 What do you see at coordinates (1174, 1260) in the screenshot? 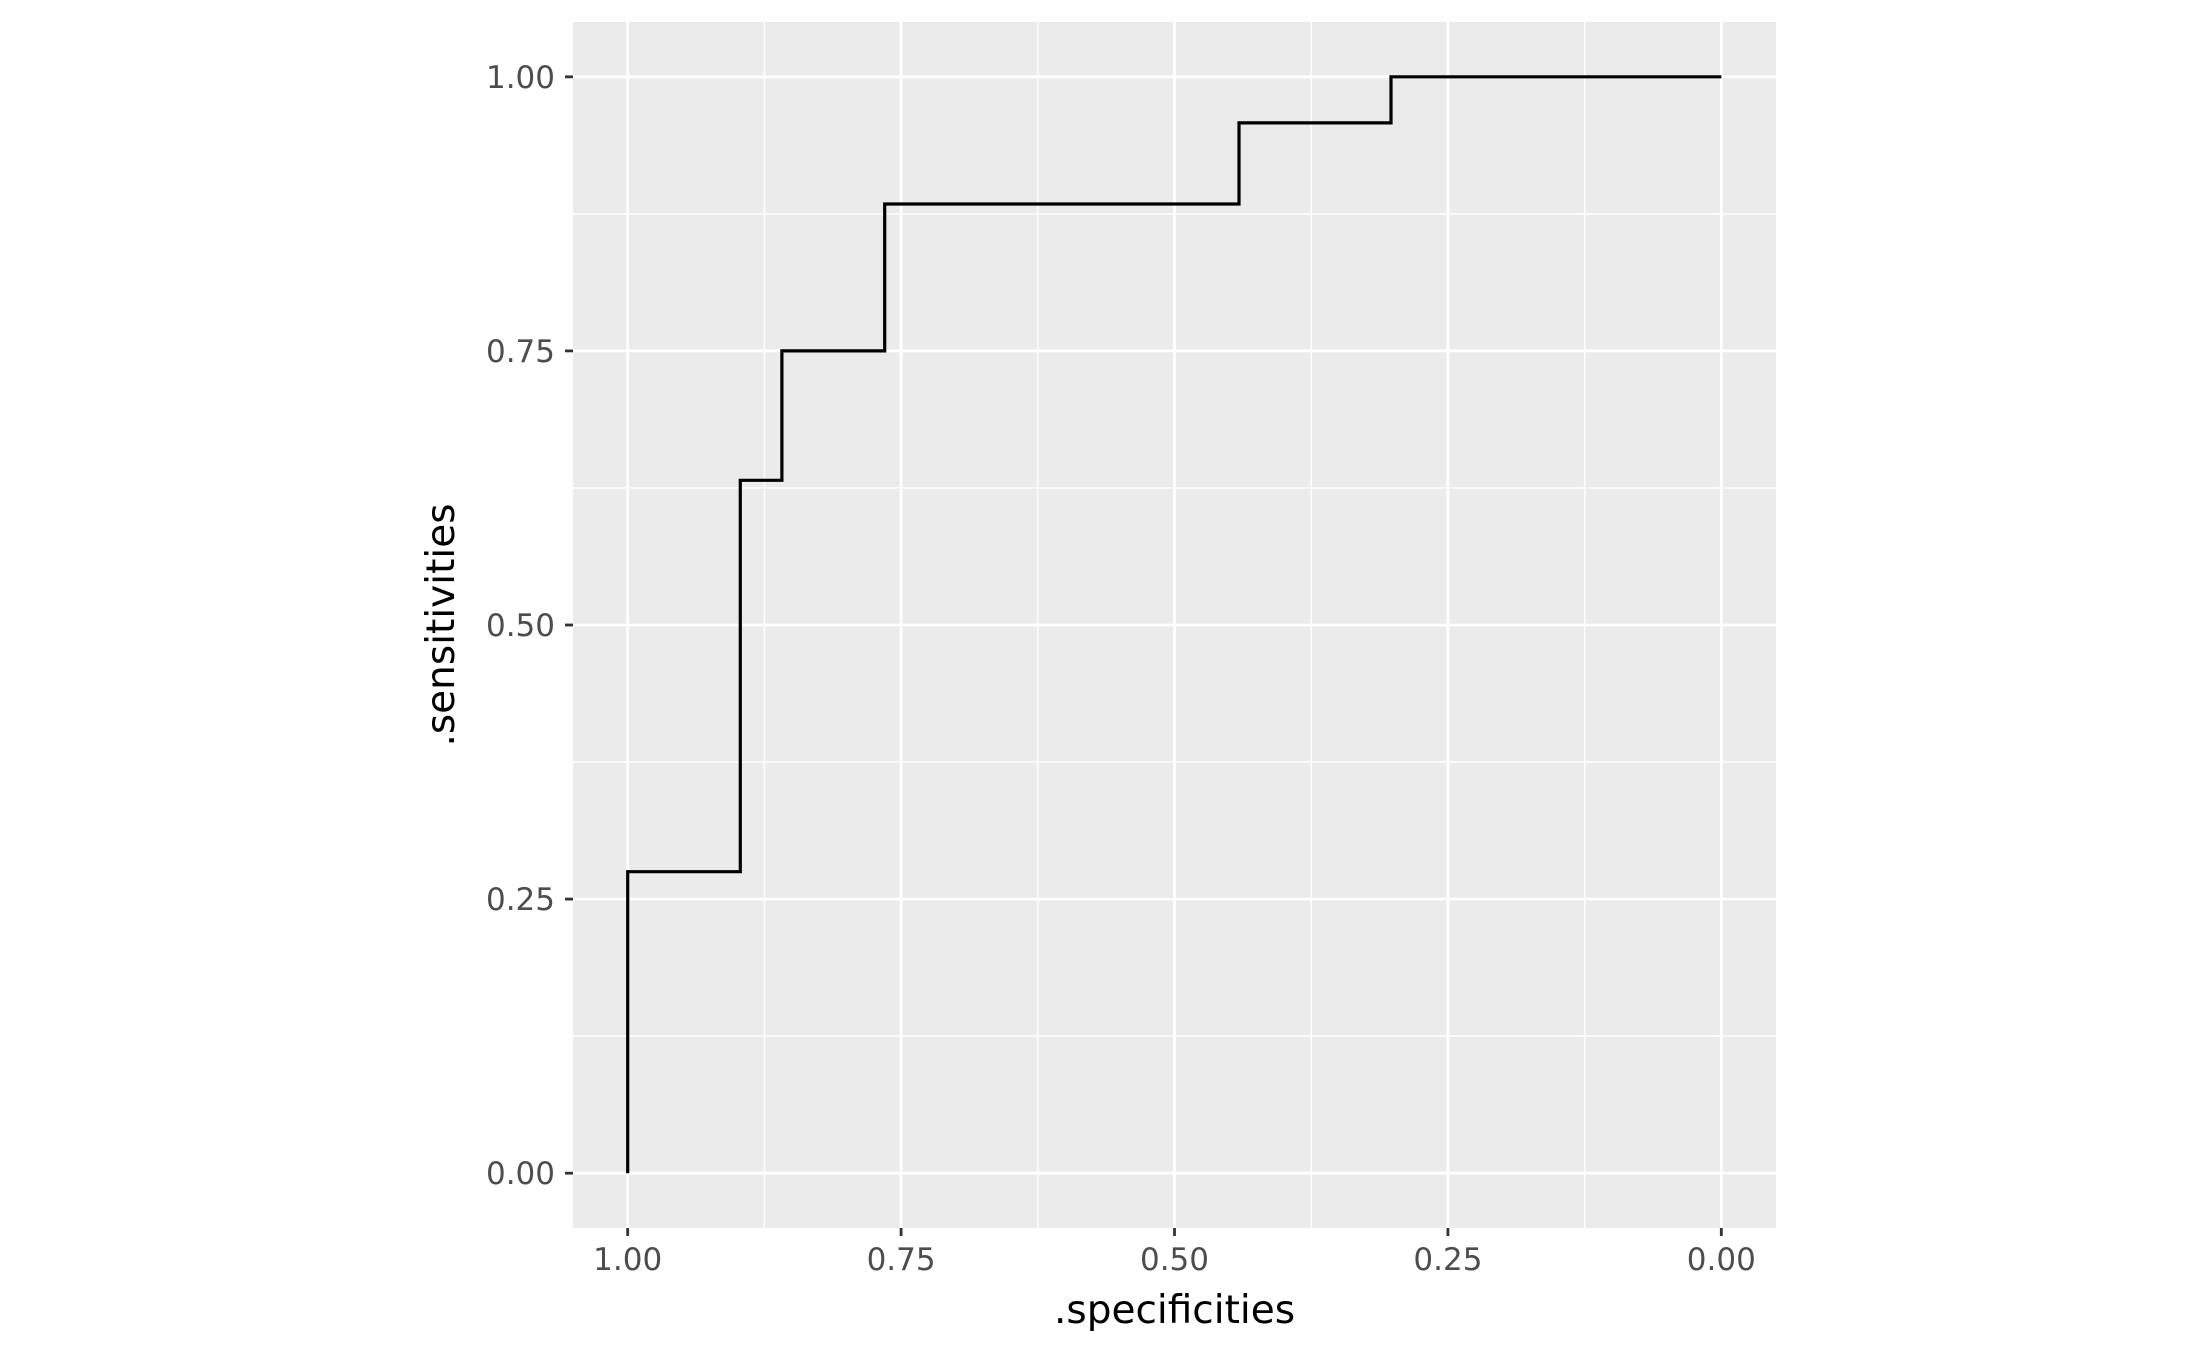
I see `x-tick-label: 0.50` at bounding box center [1174, 1260].